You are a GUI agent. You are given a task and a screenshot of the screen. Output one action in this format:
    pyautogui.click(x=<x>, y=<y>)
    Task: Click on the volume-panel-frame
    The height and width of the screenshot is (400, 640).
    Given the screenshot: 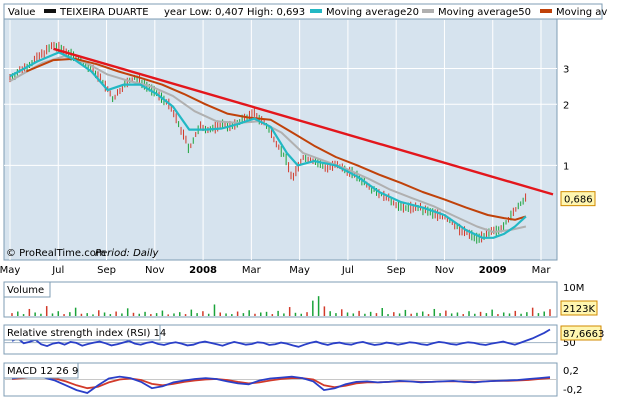 What is the action you would take?
    pyautogui.click(x=280, y=299)
    